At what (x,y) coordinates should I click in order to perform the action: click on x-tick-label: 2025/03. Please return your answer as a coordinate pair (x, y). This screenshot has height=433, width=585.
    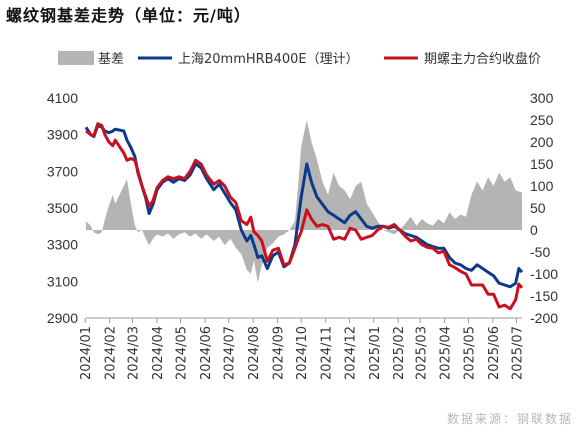
    Looking at the image, I should click on (421, 353).